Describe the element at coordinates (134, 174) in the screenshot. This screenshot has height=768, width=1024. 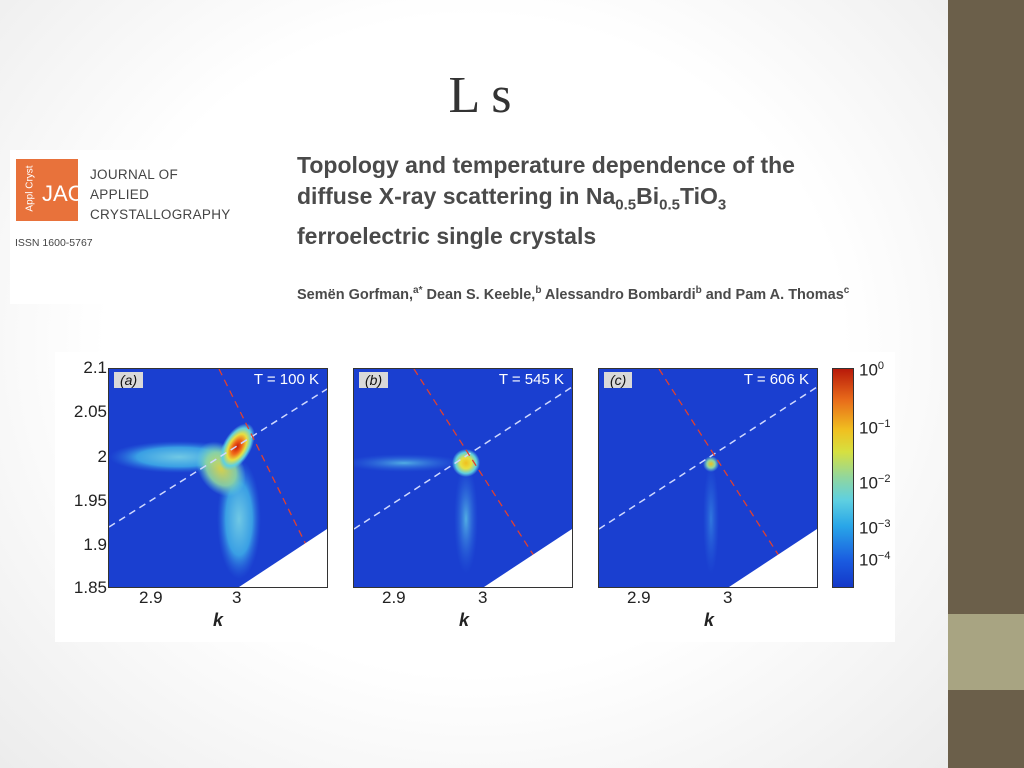
I see `journal-name-line: JOURNAL OF` at that location.